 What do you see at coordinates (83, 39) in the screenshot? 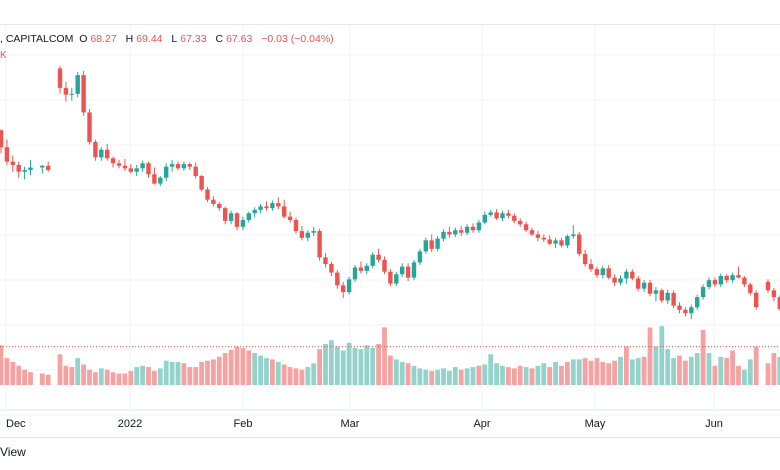
I see `open-label: O` at bounding box center [83, 39].